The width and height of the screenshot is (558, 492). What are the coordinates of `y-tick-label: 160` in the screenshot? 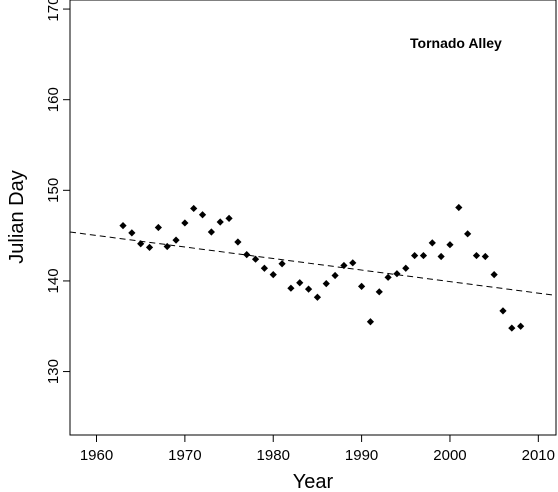 It's located at (53, 99).